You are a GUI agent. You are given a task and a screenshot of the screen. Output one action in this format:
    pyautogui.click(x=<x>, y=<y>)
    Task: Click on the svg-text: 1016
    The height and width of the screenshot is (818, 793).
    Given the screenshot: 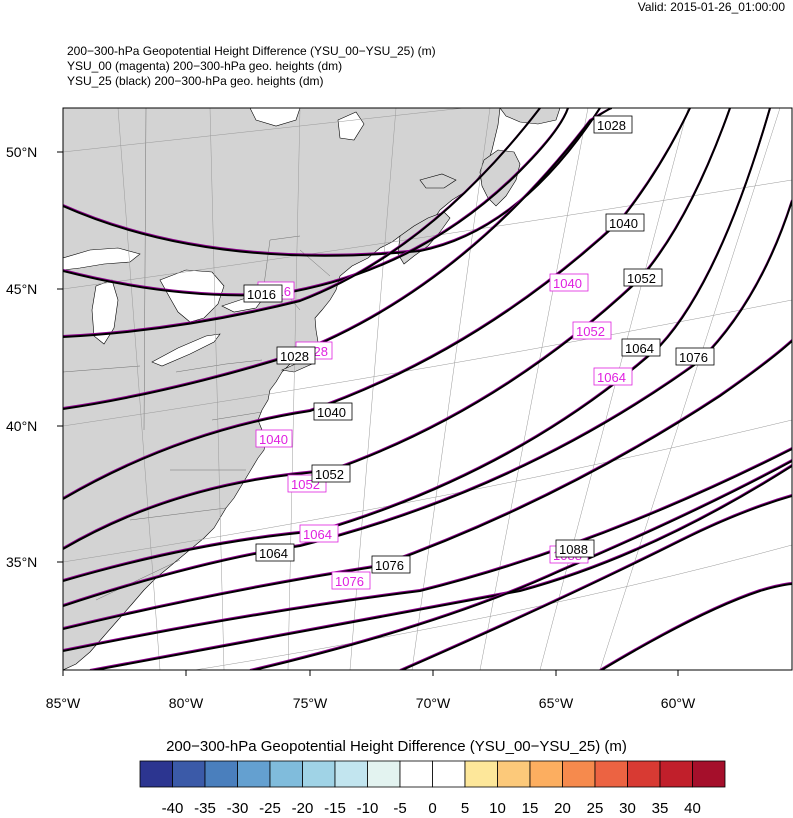 What is the action you would take?
    pyautogui.click(x=261, y=294)
    